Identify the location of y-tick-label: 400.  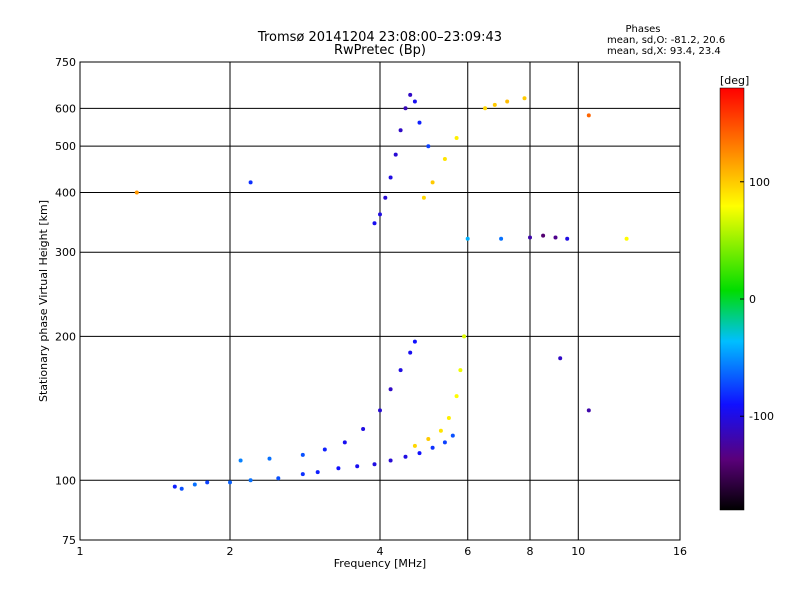
(65, 192).